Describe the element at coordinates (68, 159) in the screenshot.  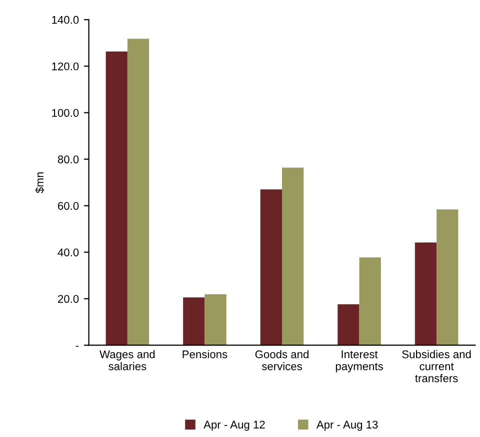
I see `y-tick-label: 80.0` at that location.